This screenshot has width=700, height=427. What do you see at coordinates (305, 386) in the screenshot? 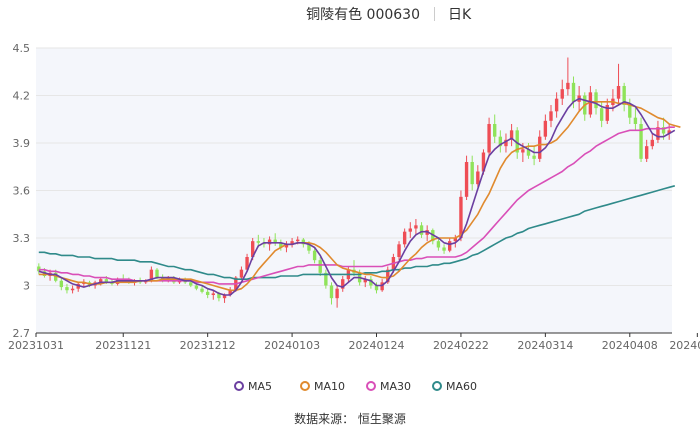
I see `legend-marker-ma10` at bounding box center [305, 386].